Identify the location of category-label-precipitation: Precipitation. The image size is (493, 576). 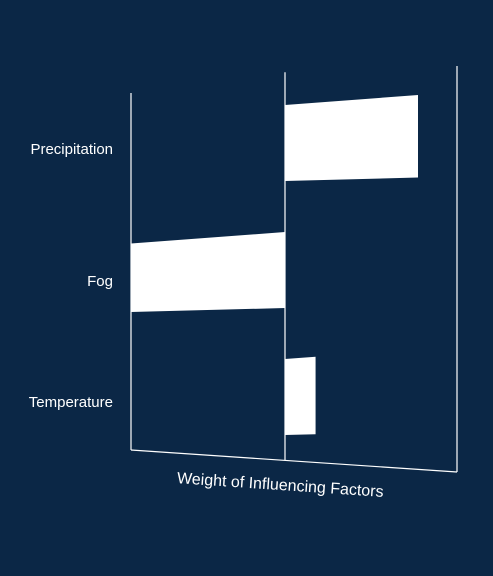
(71, 149).